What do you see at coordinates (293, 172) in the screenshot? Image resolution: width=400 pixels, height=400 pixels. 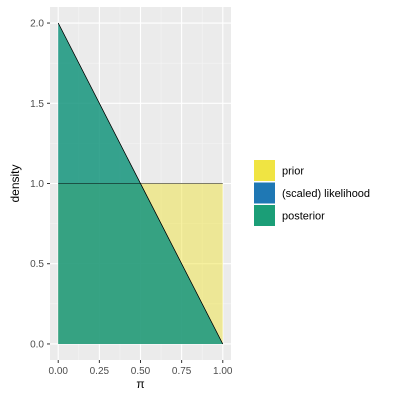 I see `legend-label-prior: prior` at bounding box center [293, 172].